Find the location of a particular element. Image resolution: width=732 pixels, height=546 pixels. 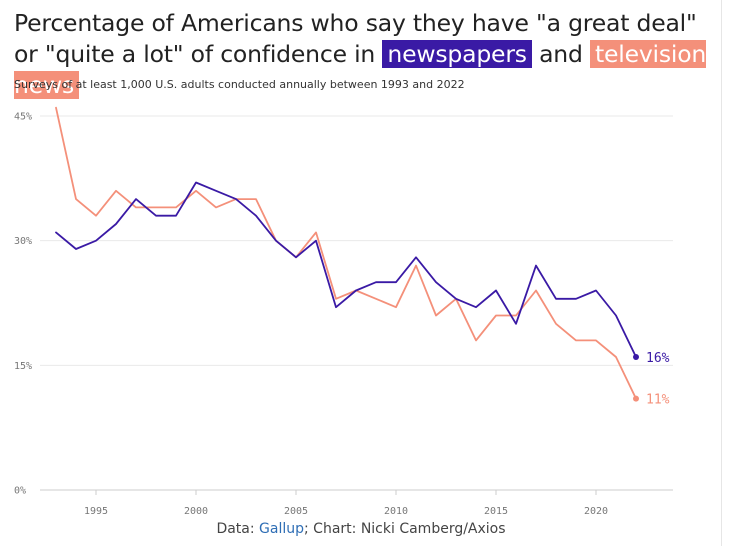

title-highlight-newspapers: newspapers is located at coordinates (457, 54).